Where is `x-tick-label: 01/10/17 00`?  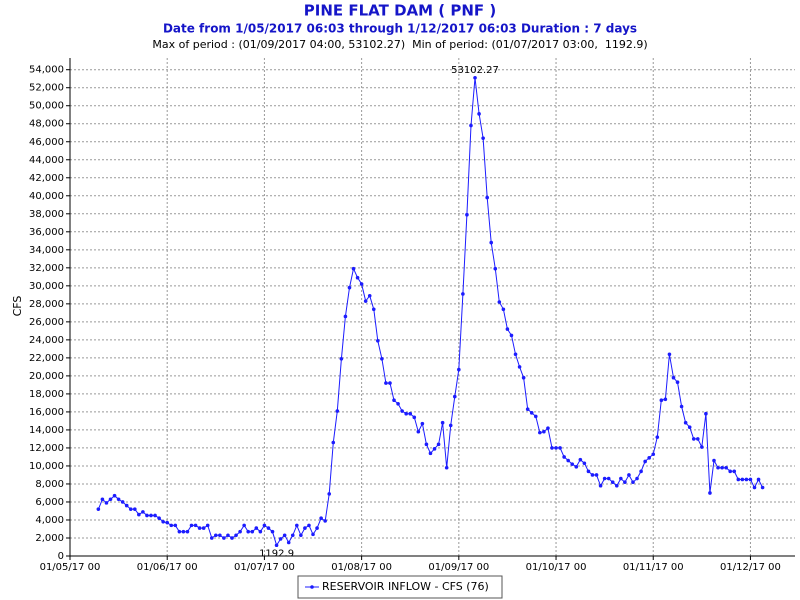 x-tick-label: 01/10/17 00 is located at coordinates (556, 567).